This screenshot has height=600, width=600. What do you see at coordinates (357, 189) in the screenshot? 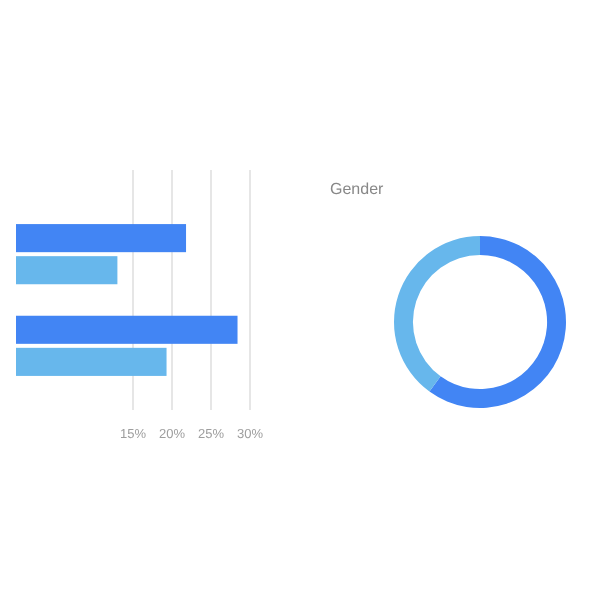
I see `chart-title: Gender` at bounding box center [357, 189].